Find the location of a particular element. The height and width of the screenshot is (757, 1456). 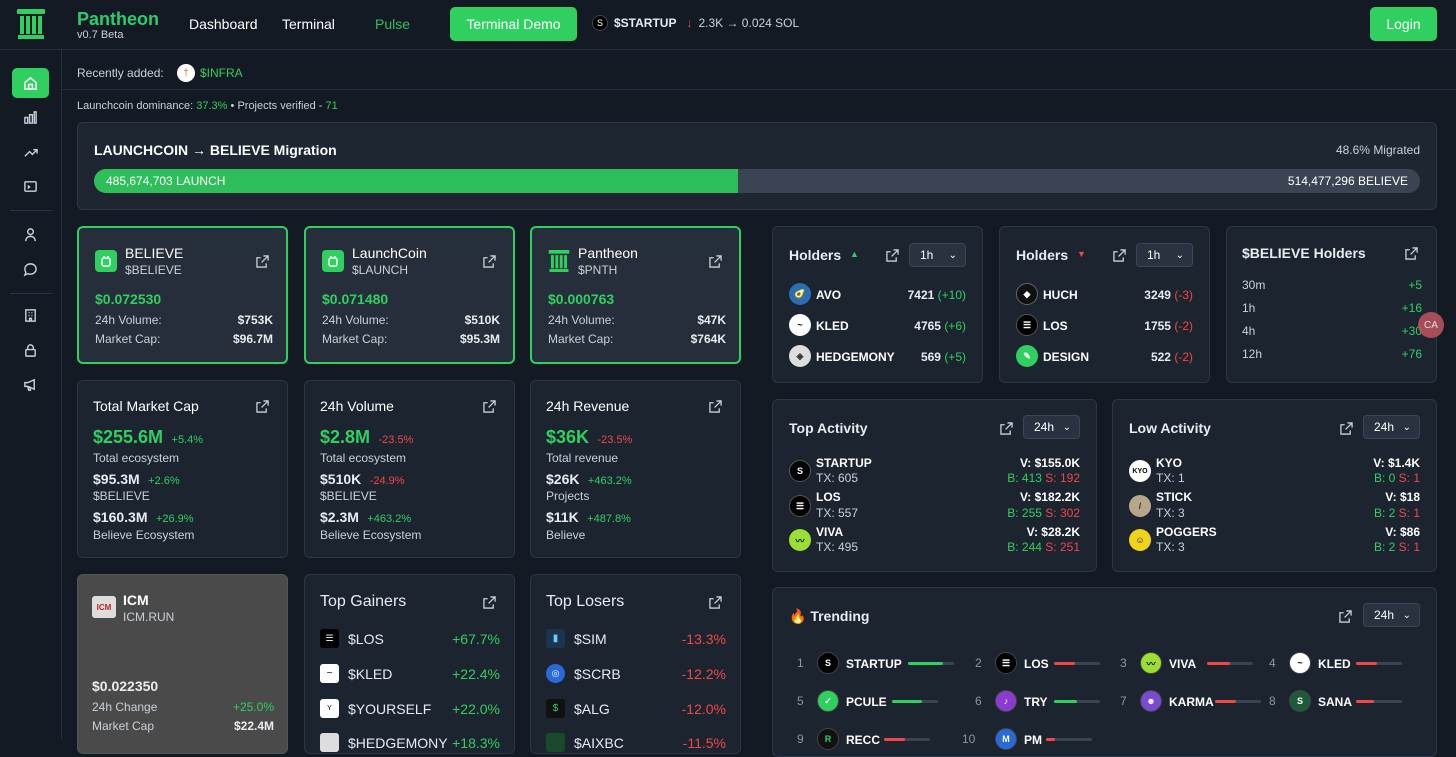

list-item: ☰ $LOS +67.7% is located at coordinates (410, 639).